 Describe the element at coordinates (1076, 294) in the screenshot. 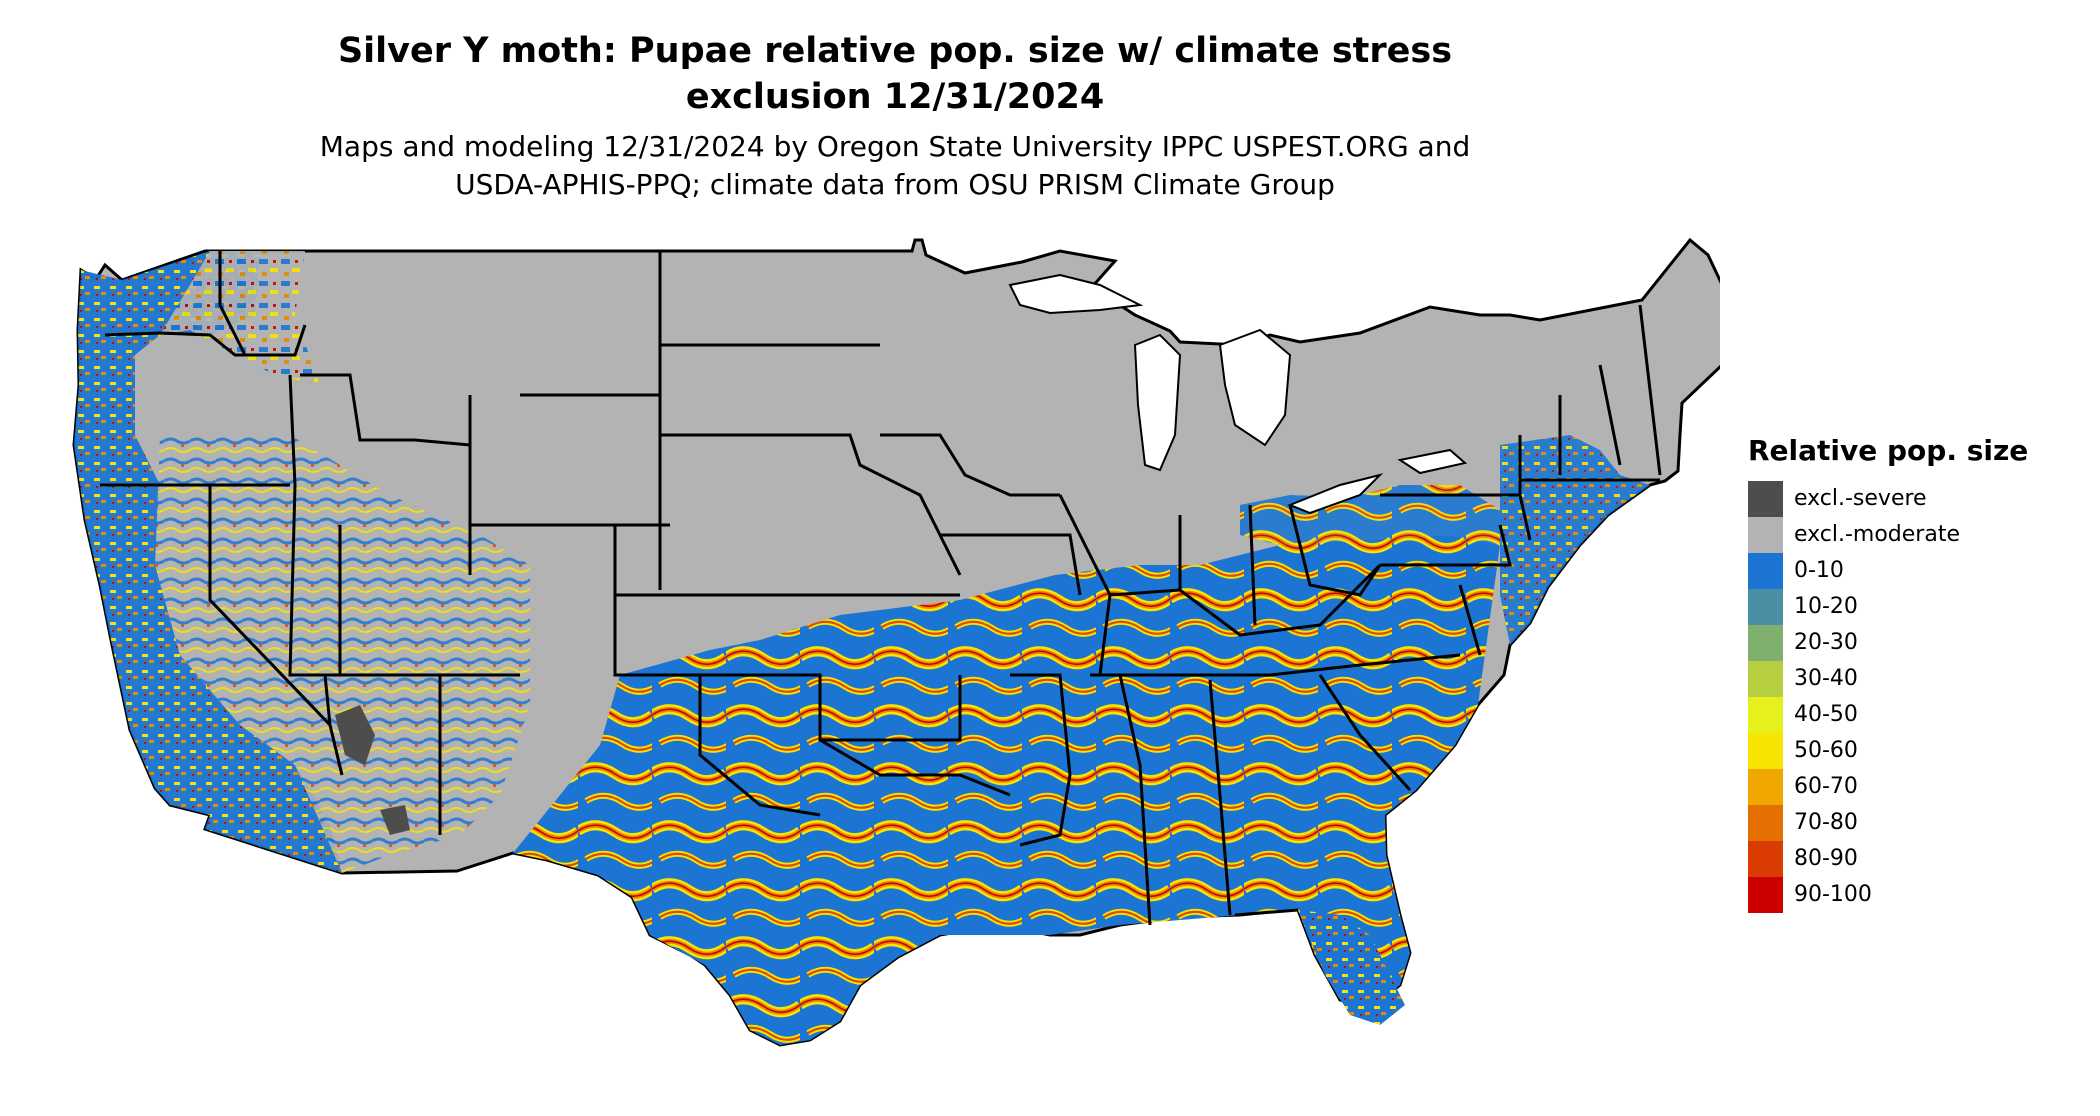

I see `lake-superior` at that location.